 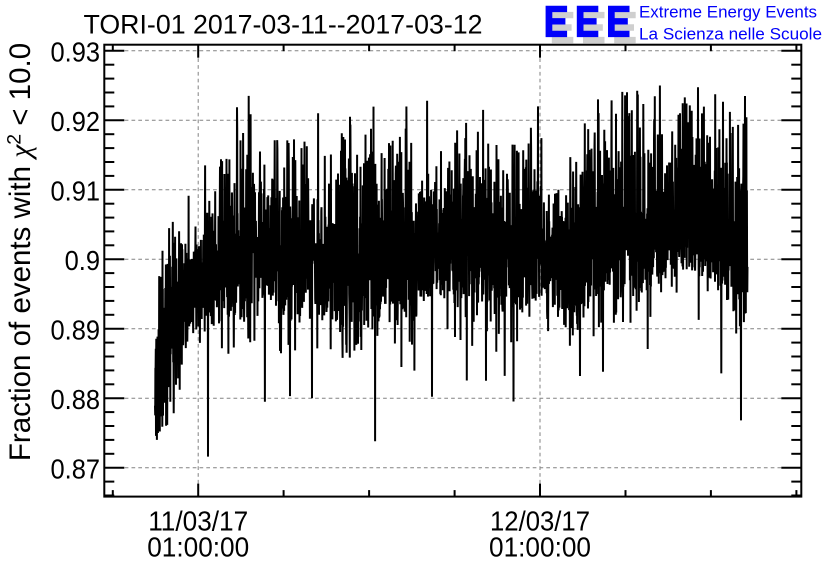 What do you see at coordinates (76, 121) in the screenshot?
I see `svg-text: 0.92` at bounding box center [76, 121].